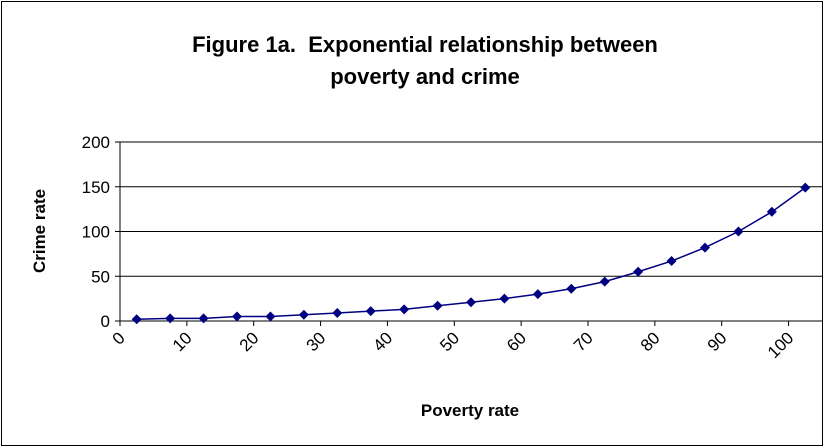 This screenshot has width=825, height=448. Describe the element at coordinates (39, 231) in the screenshot. I see `y-axis-label: Crime rate` at that location.